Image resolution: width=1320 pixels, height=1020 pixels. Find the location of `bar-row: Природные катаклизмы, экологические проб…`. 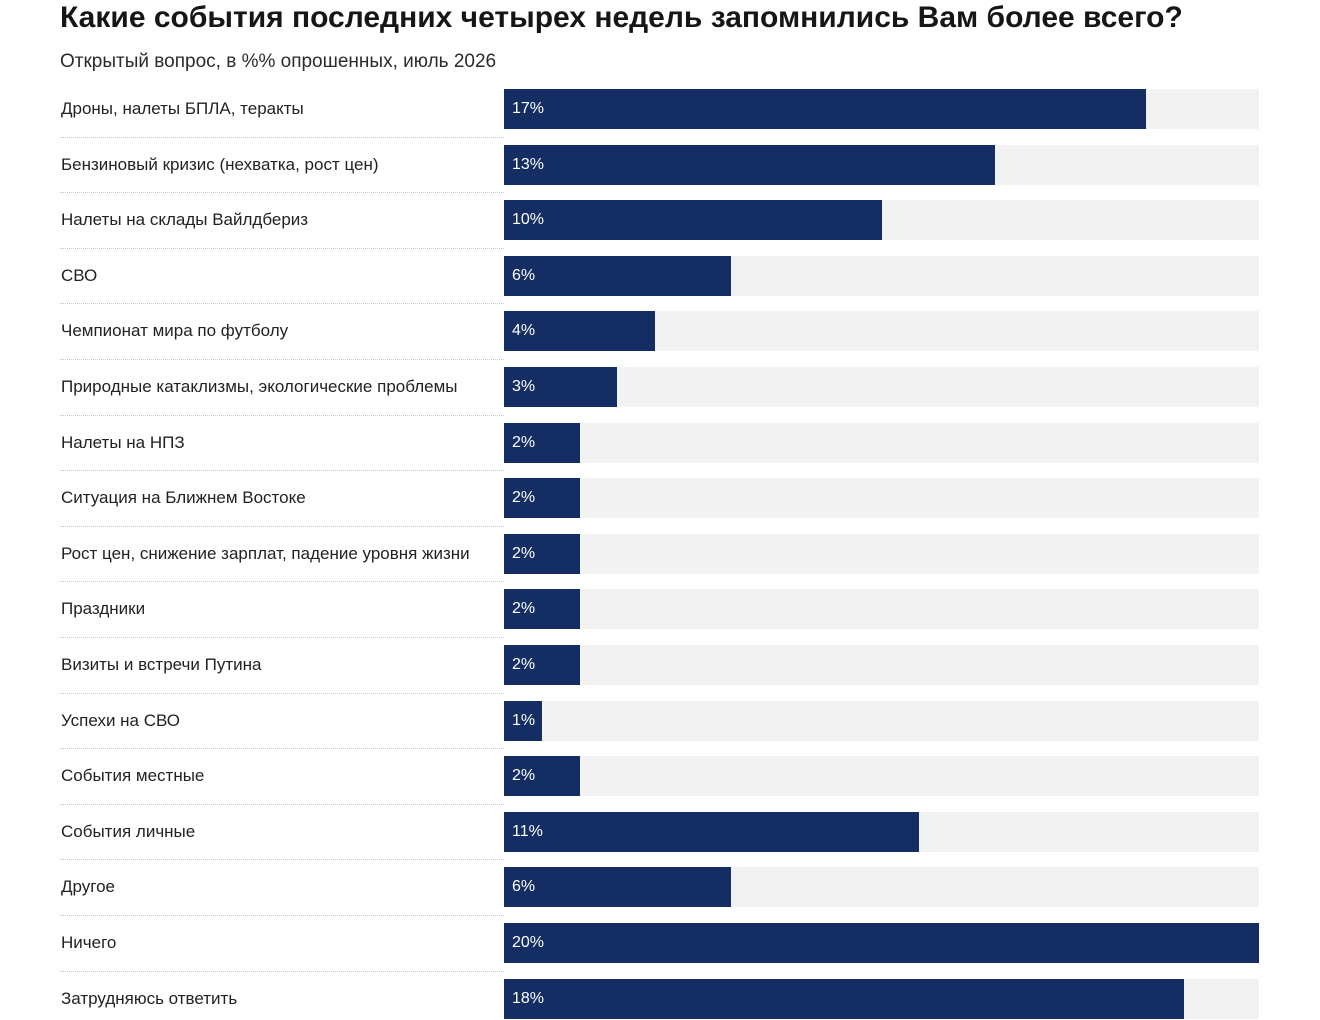

bar-row: Природные катаклизмы, экологические проб… is located at coordinates (660, 387).